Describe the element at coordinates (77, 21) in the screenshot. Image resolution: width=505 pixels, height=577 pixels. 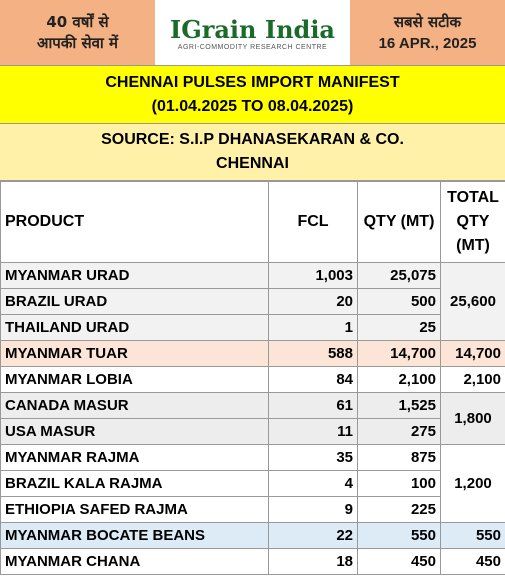
I see `header-left-line: 40 वर्षों से` at that location.